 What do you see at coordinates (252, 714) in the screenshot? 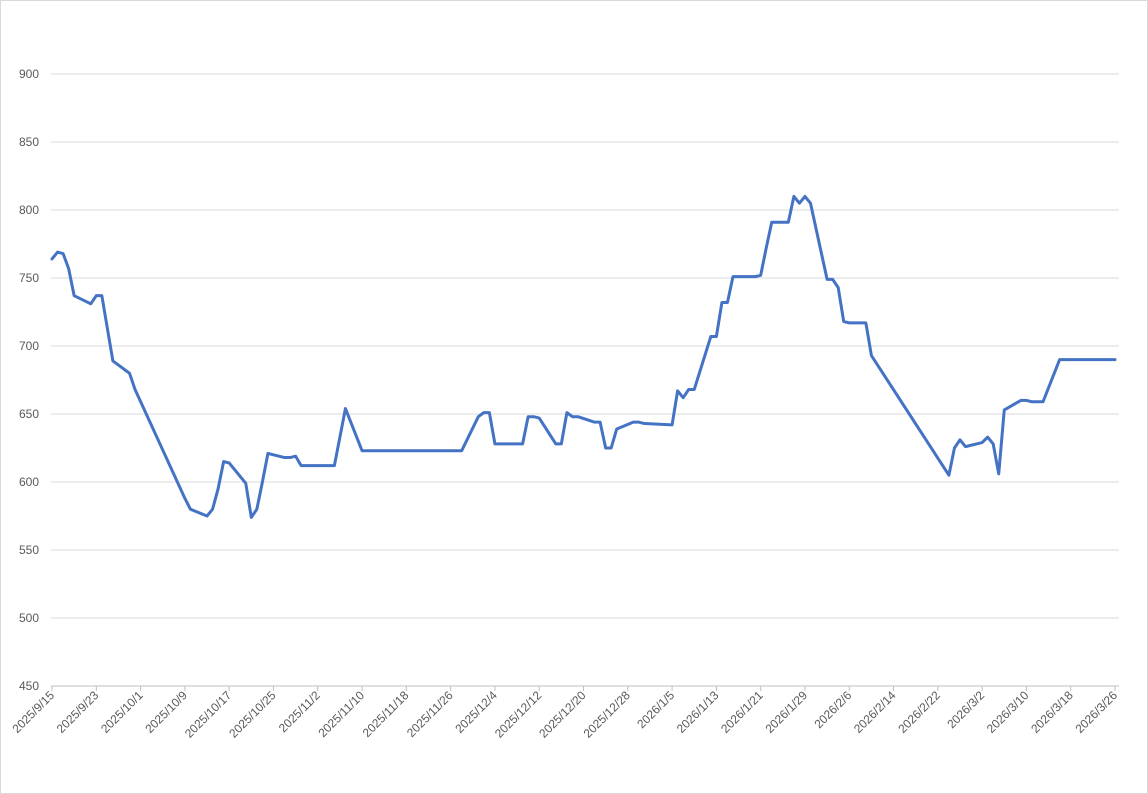
I see `x-tick-label: 2025/10/25` at bounding box center [252, 714].